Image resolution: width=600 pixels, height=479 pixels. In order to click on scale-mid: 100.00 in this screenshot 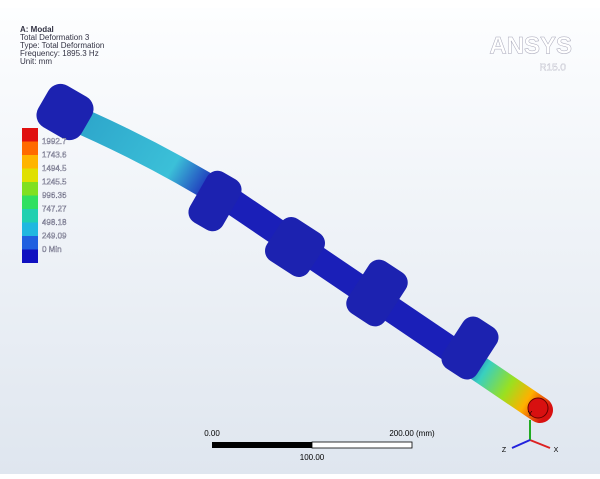, I will do `click(312, 457)`.